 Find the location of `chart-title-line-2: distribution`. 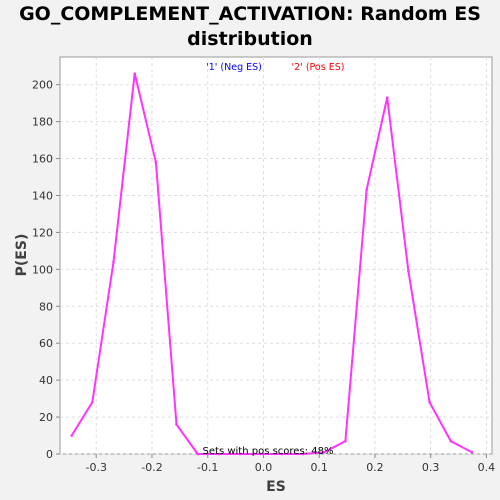

chart-title-line-2: distribution is located at coordinates (250, 39).